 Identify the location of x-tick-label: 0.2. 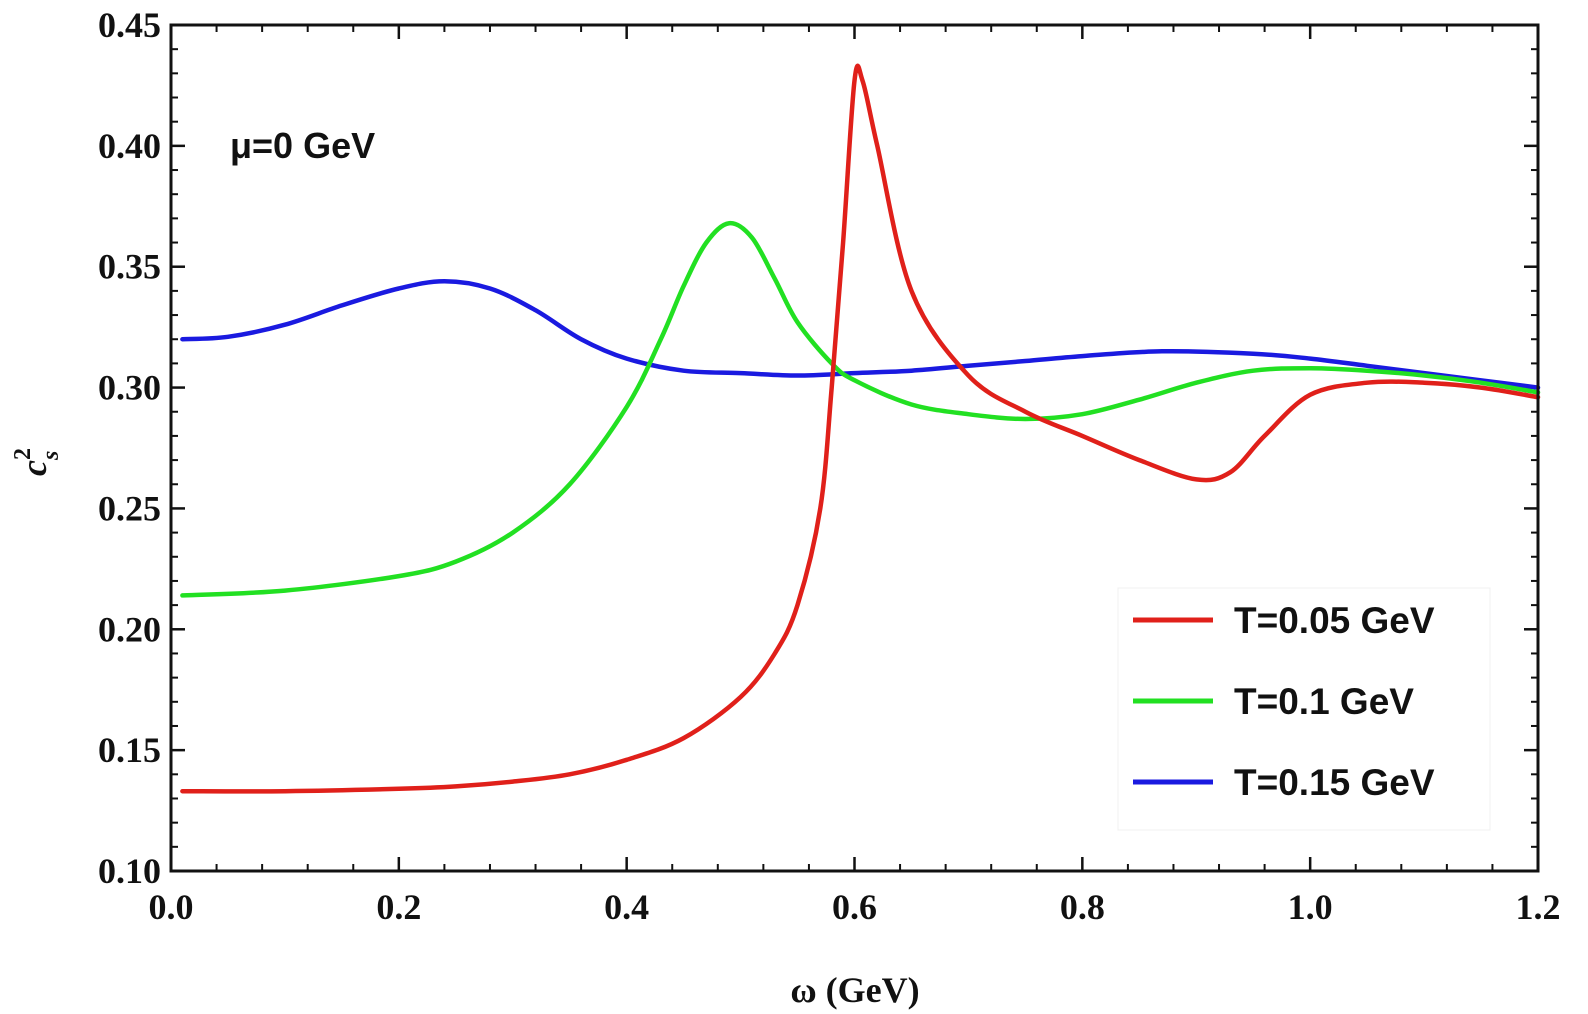
(398, 907).